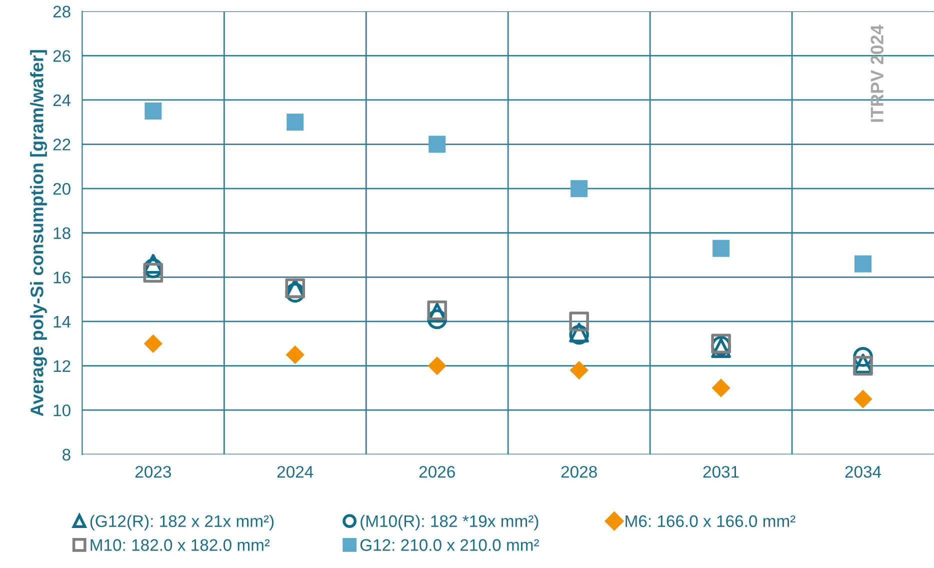  Describe the element at coordinates (38, 233) in the screenshot. I see `y-axis-title: Average poly-Si consumption [gram/wafer]` at that location.